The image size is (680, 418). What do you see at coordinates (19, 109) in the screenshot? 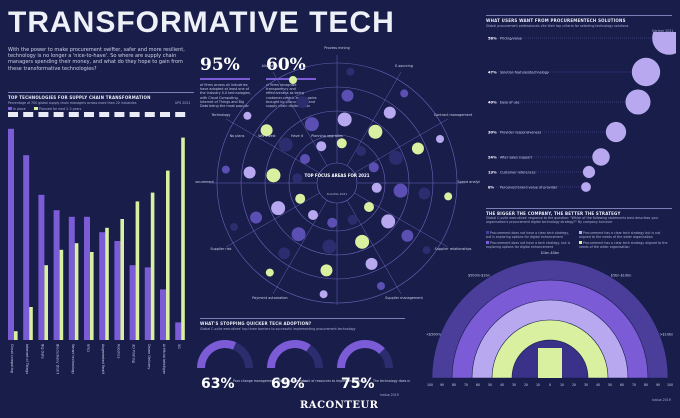
I see `legend-label: In place` at bounding box center [19, 109].